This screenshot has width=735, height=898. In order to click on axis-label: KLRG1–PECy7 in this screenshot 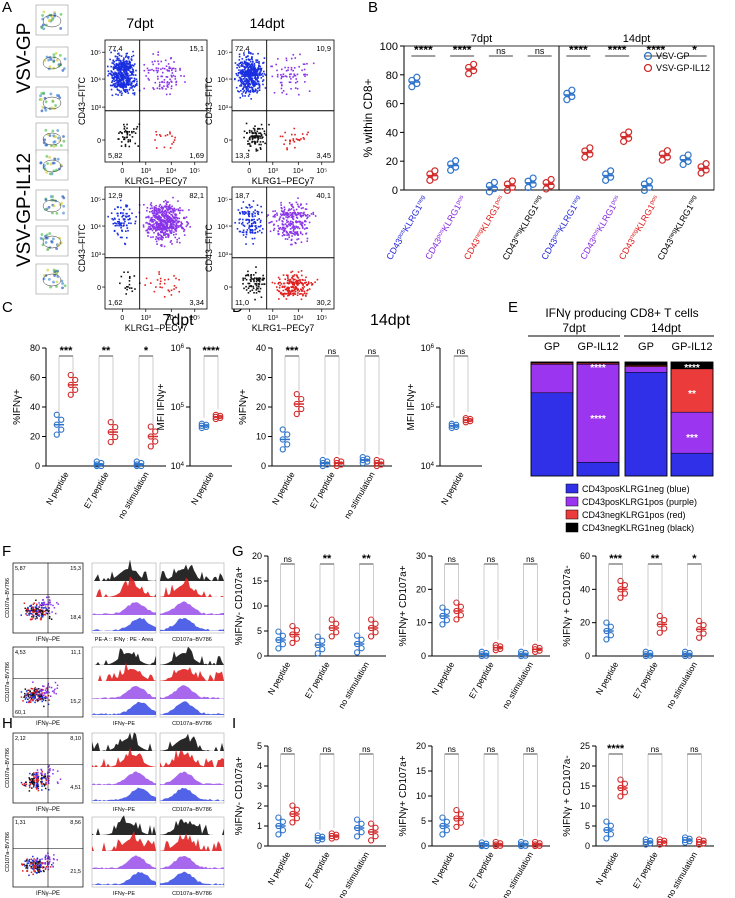, I will do `click(156, 181)`.